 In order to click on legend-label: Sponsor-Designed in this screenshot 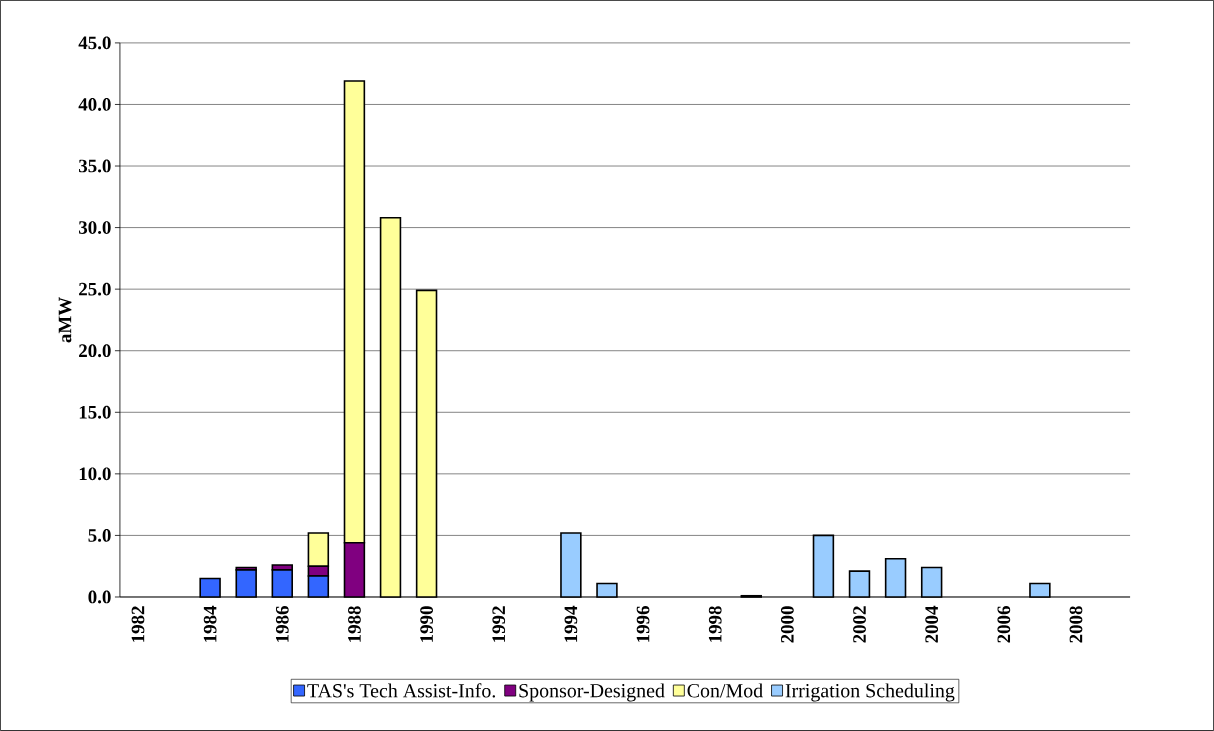, I will do `click(592, 692)`.